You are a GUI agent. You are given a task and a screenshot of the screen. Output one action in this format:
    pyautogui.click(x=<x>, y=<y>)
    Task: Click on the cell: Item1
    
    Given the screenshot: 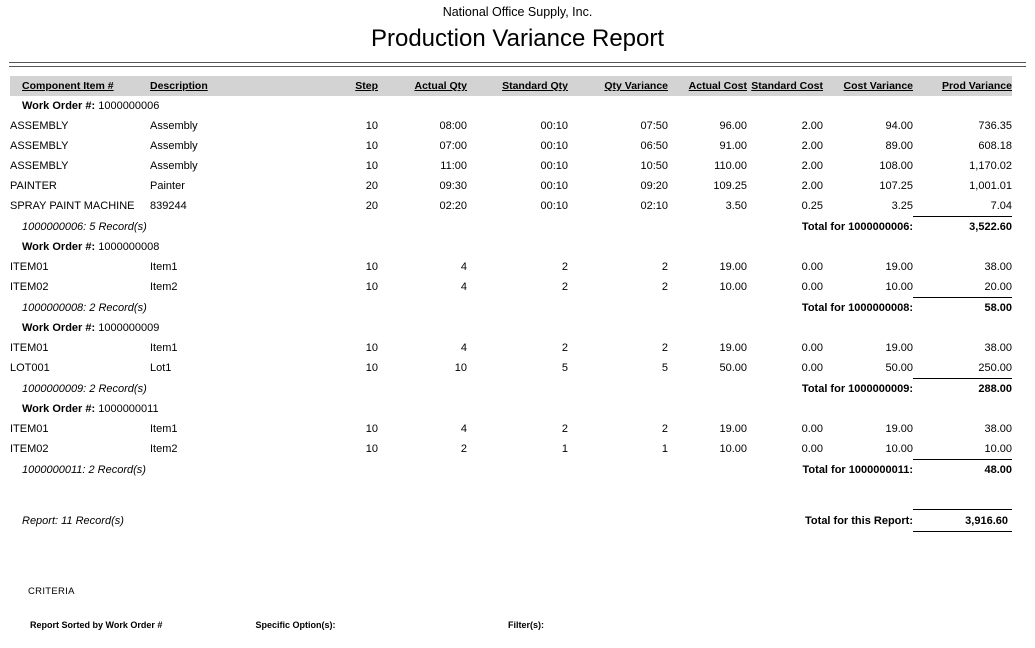 What is the action you would take?
    pyautogui.click(x=164, y=267)
    